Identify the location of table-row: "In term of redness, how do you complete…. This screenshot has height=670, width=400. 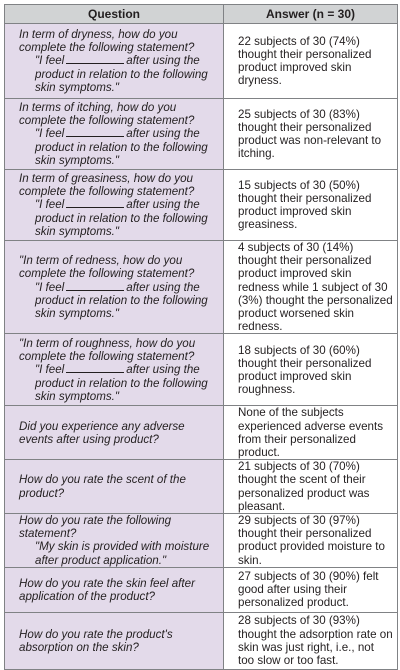
(201, 287).